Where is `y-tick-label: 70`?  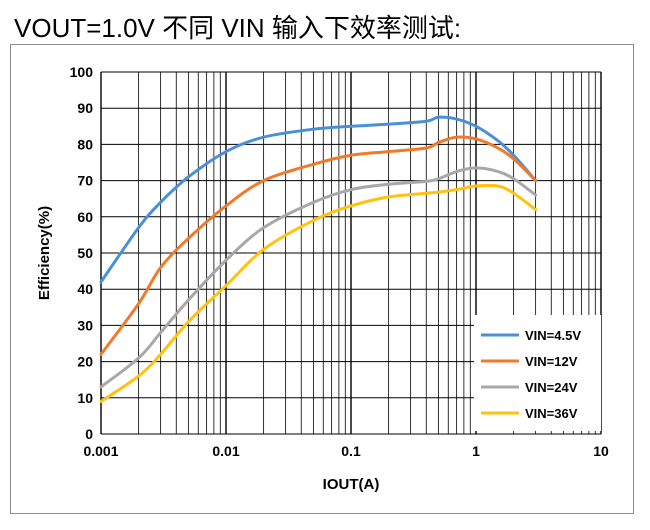 y-tick-label: 70 is located at coordinates (85, 181).